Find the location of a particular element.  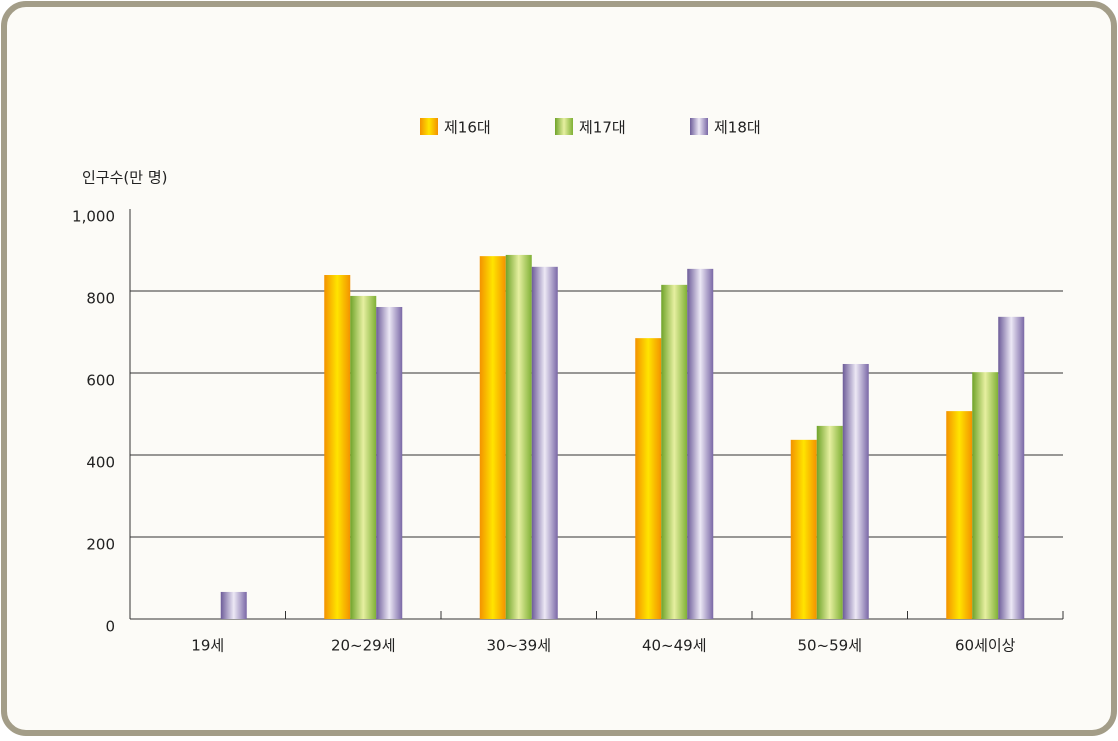

y-tick-label: 400 is located at coordinates (100, 463).